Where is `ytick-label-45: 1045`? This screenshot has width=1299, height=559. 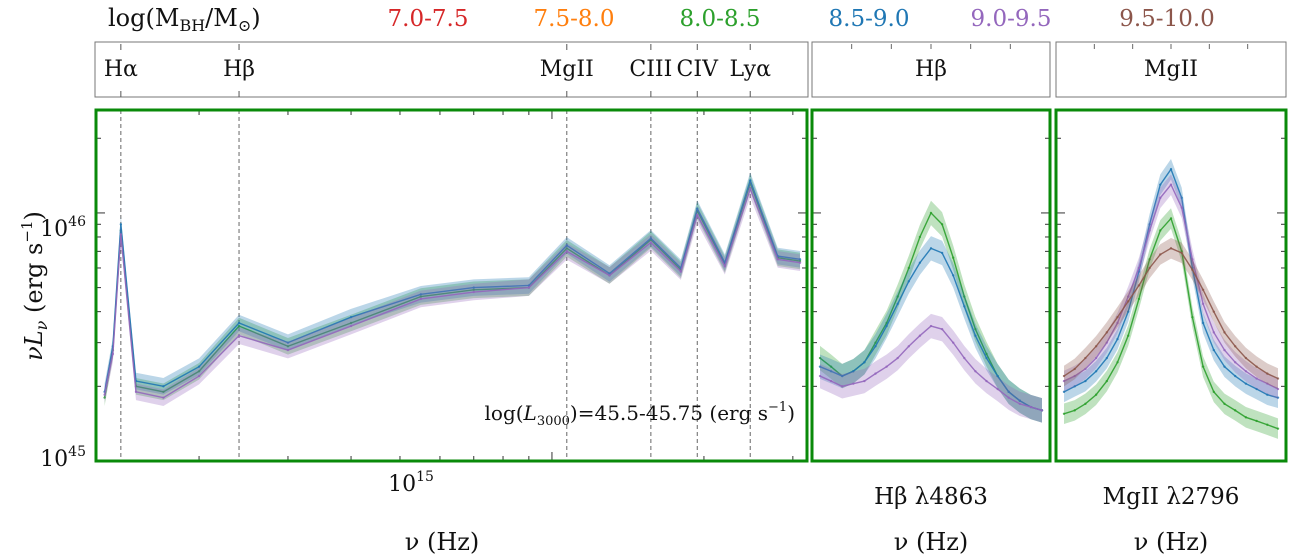 ytick-label-45: 1045 is located at coordinates (63, 458).